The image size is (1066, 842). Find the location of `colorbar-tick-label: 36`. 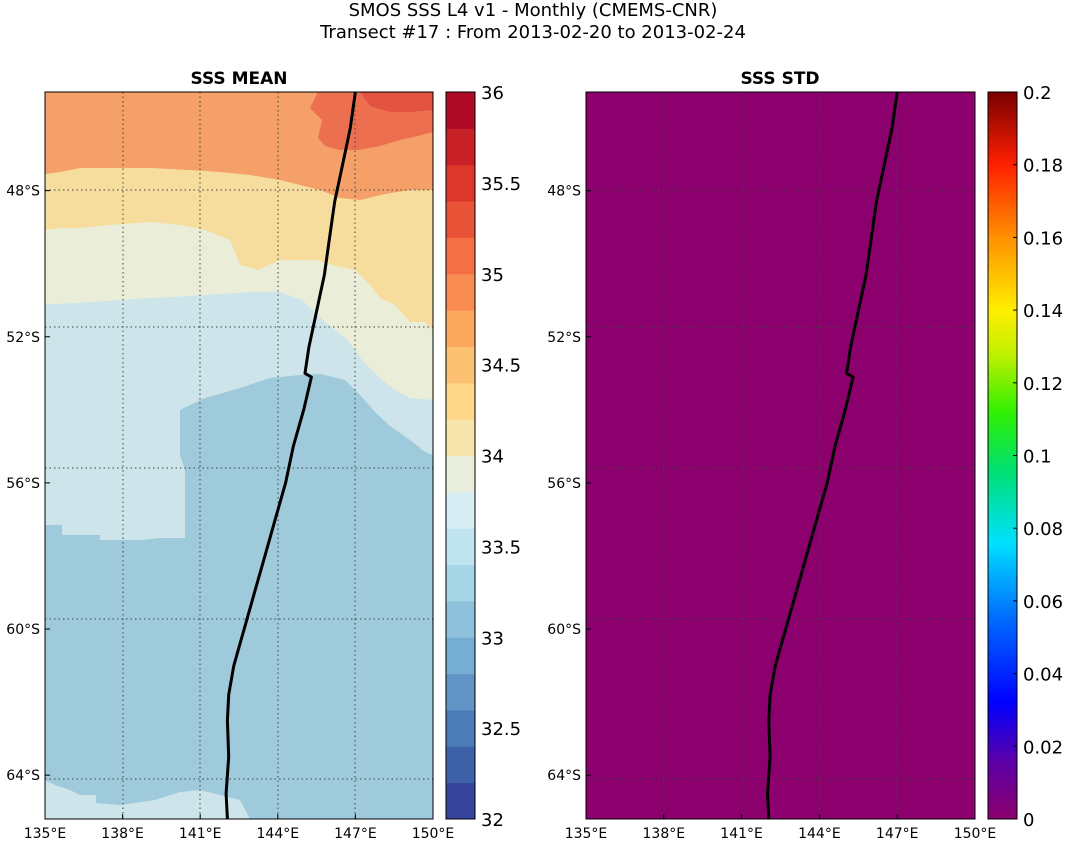

colorbar-tick-label: 36 is located at coordinates (492, 93).